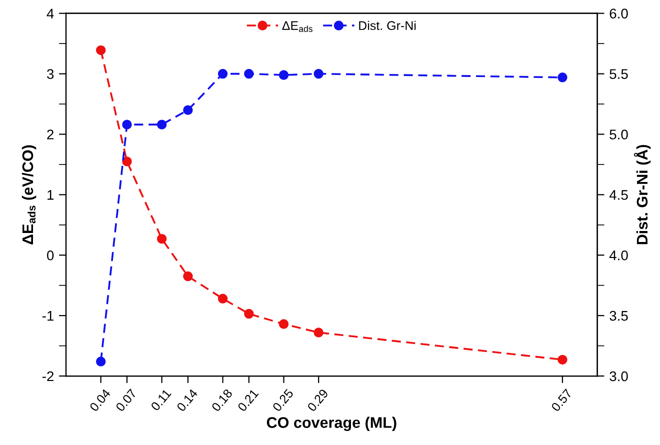  What do you see at coordinates (618, 195) in the screenshot?
I see `y2-tick-label: 4.5` at bounding box center [618, 195].